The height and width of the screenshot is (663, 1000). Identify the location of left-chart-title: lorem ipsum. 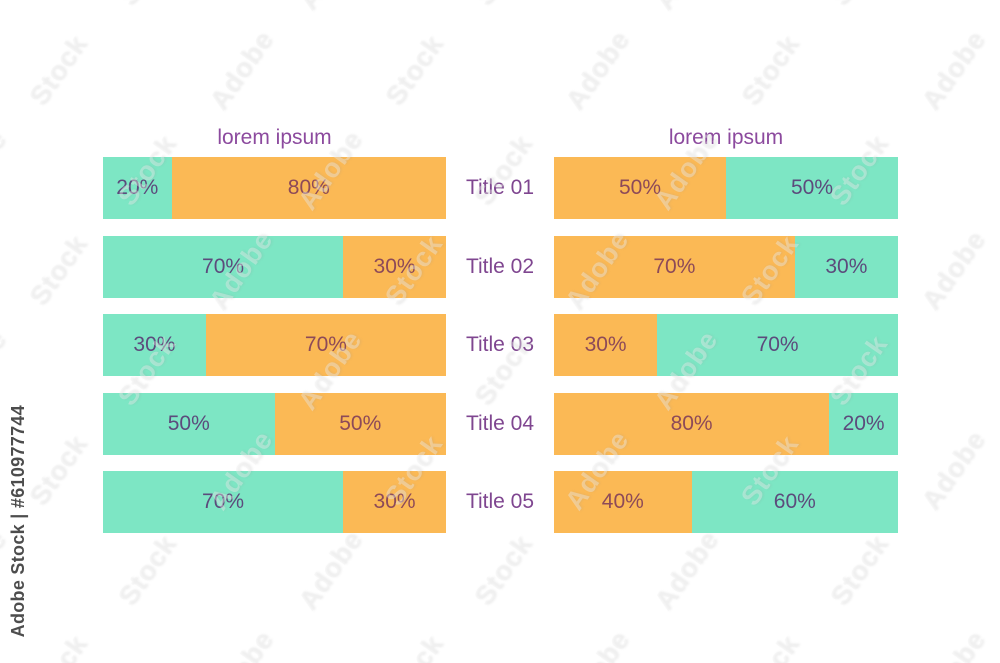
(274, 137).